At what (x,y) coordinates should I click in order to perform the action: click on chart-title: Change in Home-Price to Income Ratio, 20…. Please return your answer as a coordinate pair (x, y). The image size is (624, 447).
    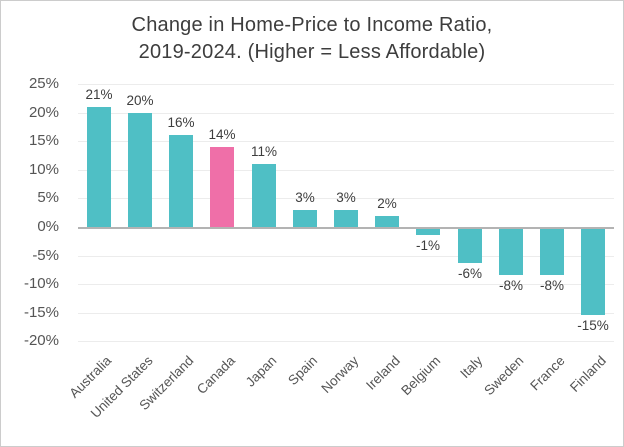
    Looking at the image, I should click on (312, 39).